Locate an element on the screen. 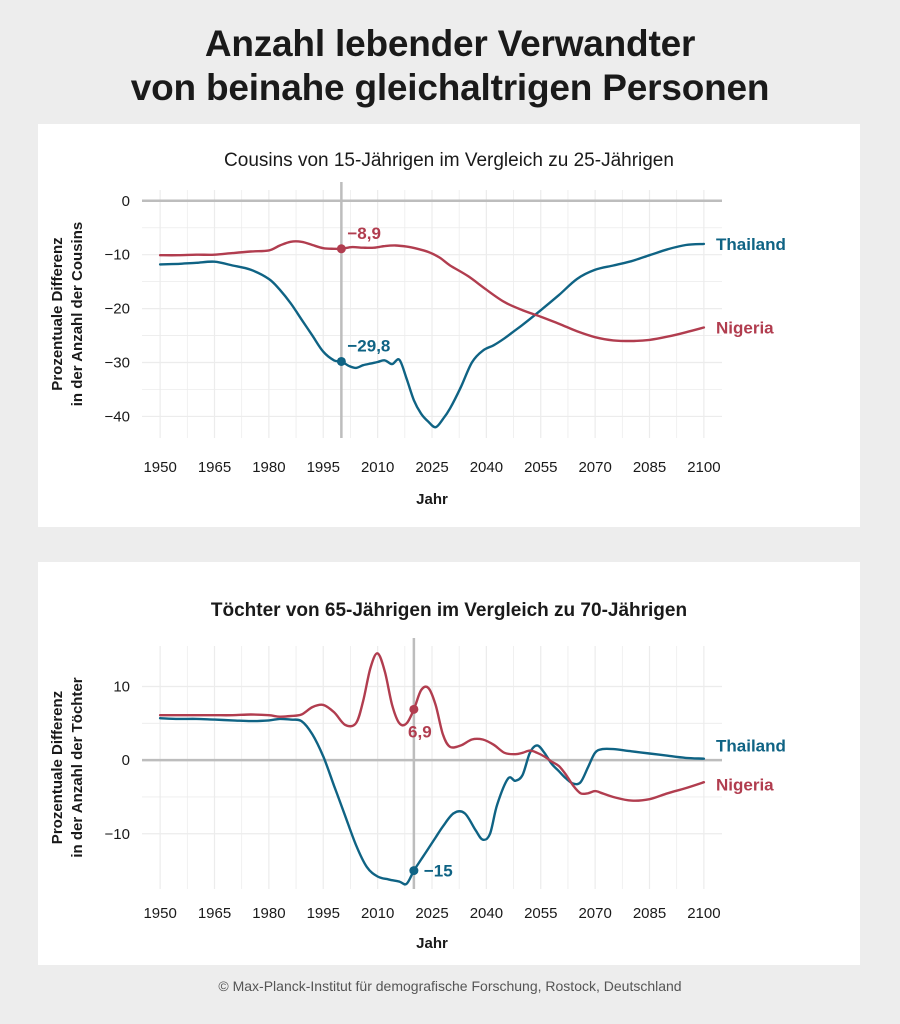  y-tick-label: −40 is located at coordinates (117, 416).